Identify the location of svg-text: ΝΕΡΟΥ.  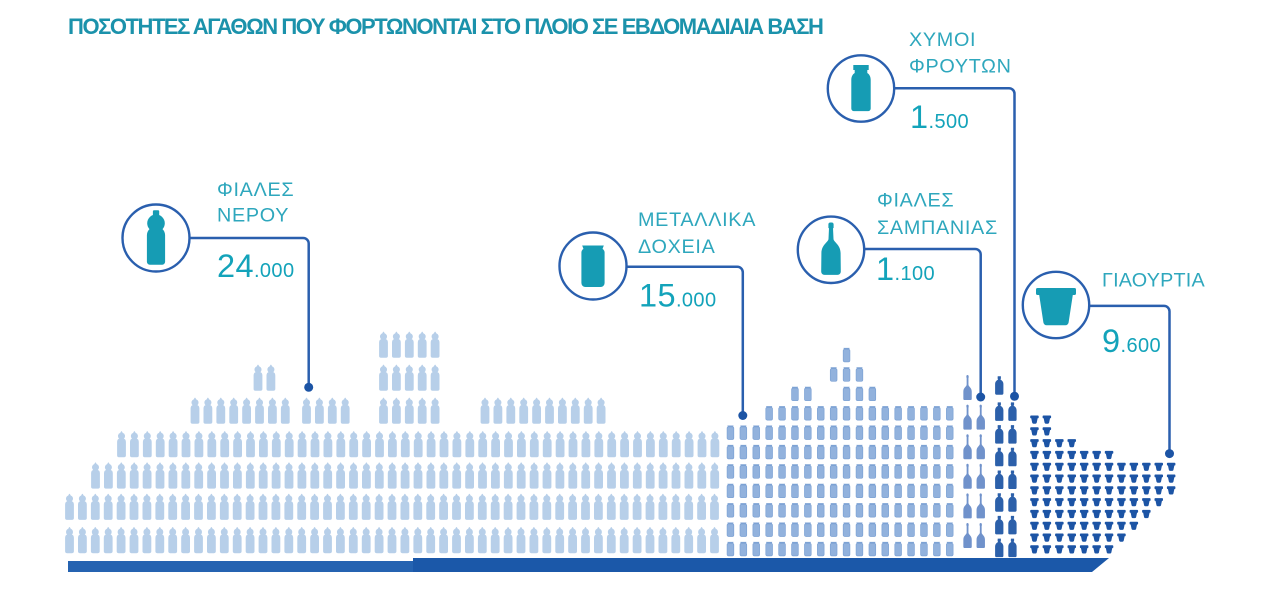
(253, 216).